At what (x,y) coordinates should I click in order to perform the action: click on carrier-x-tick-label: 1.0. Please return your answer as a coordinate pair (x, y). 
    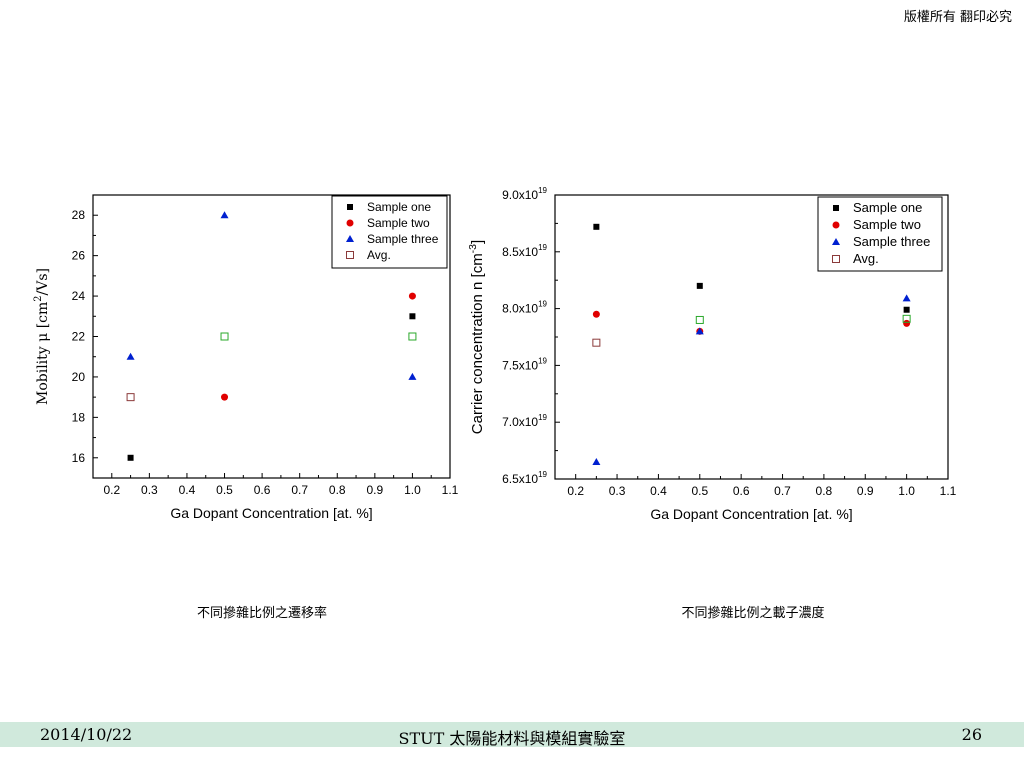
    Looking at the image, I should click on (906, 491).